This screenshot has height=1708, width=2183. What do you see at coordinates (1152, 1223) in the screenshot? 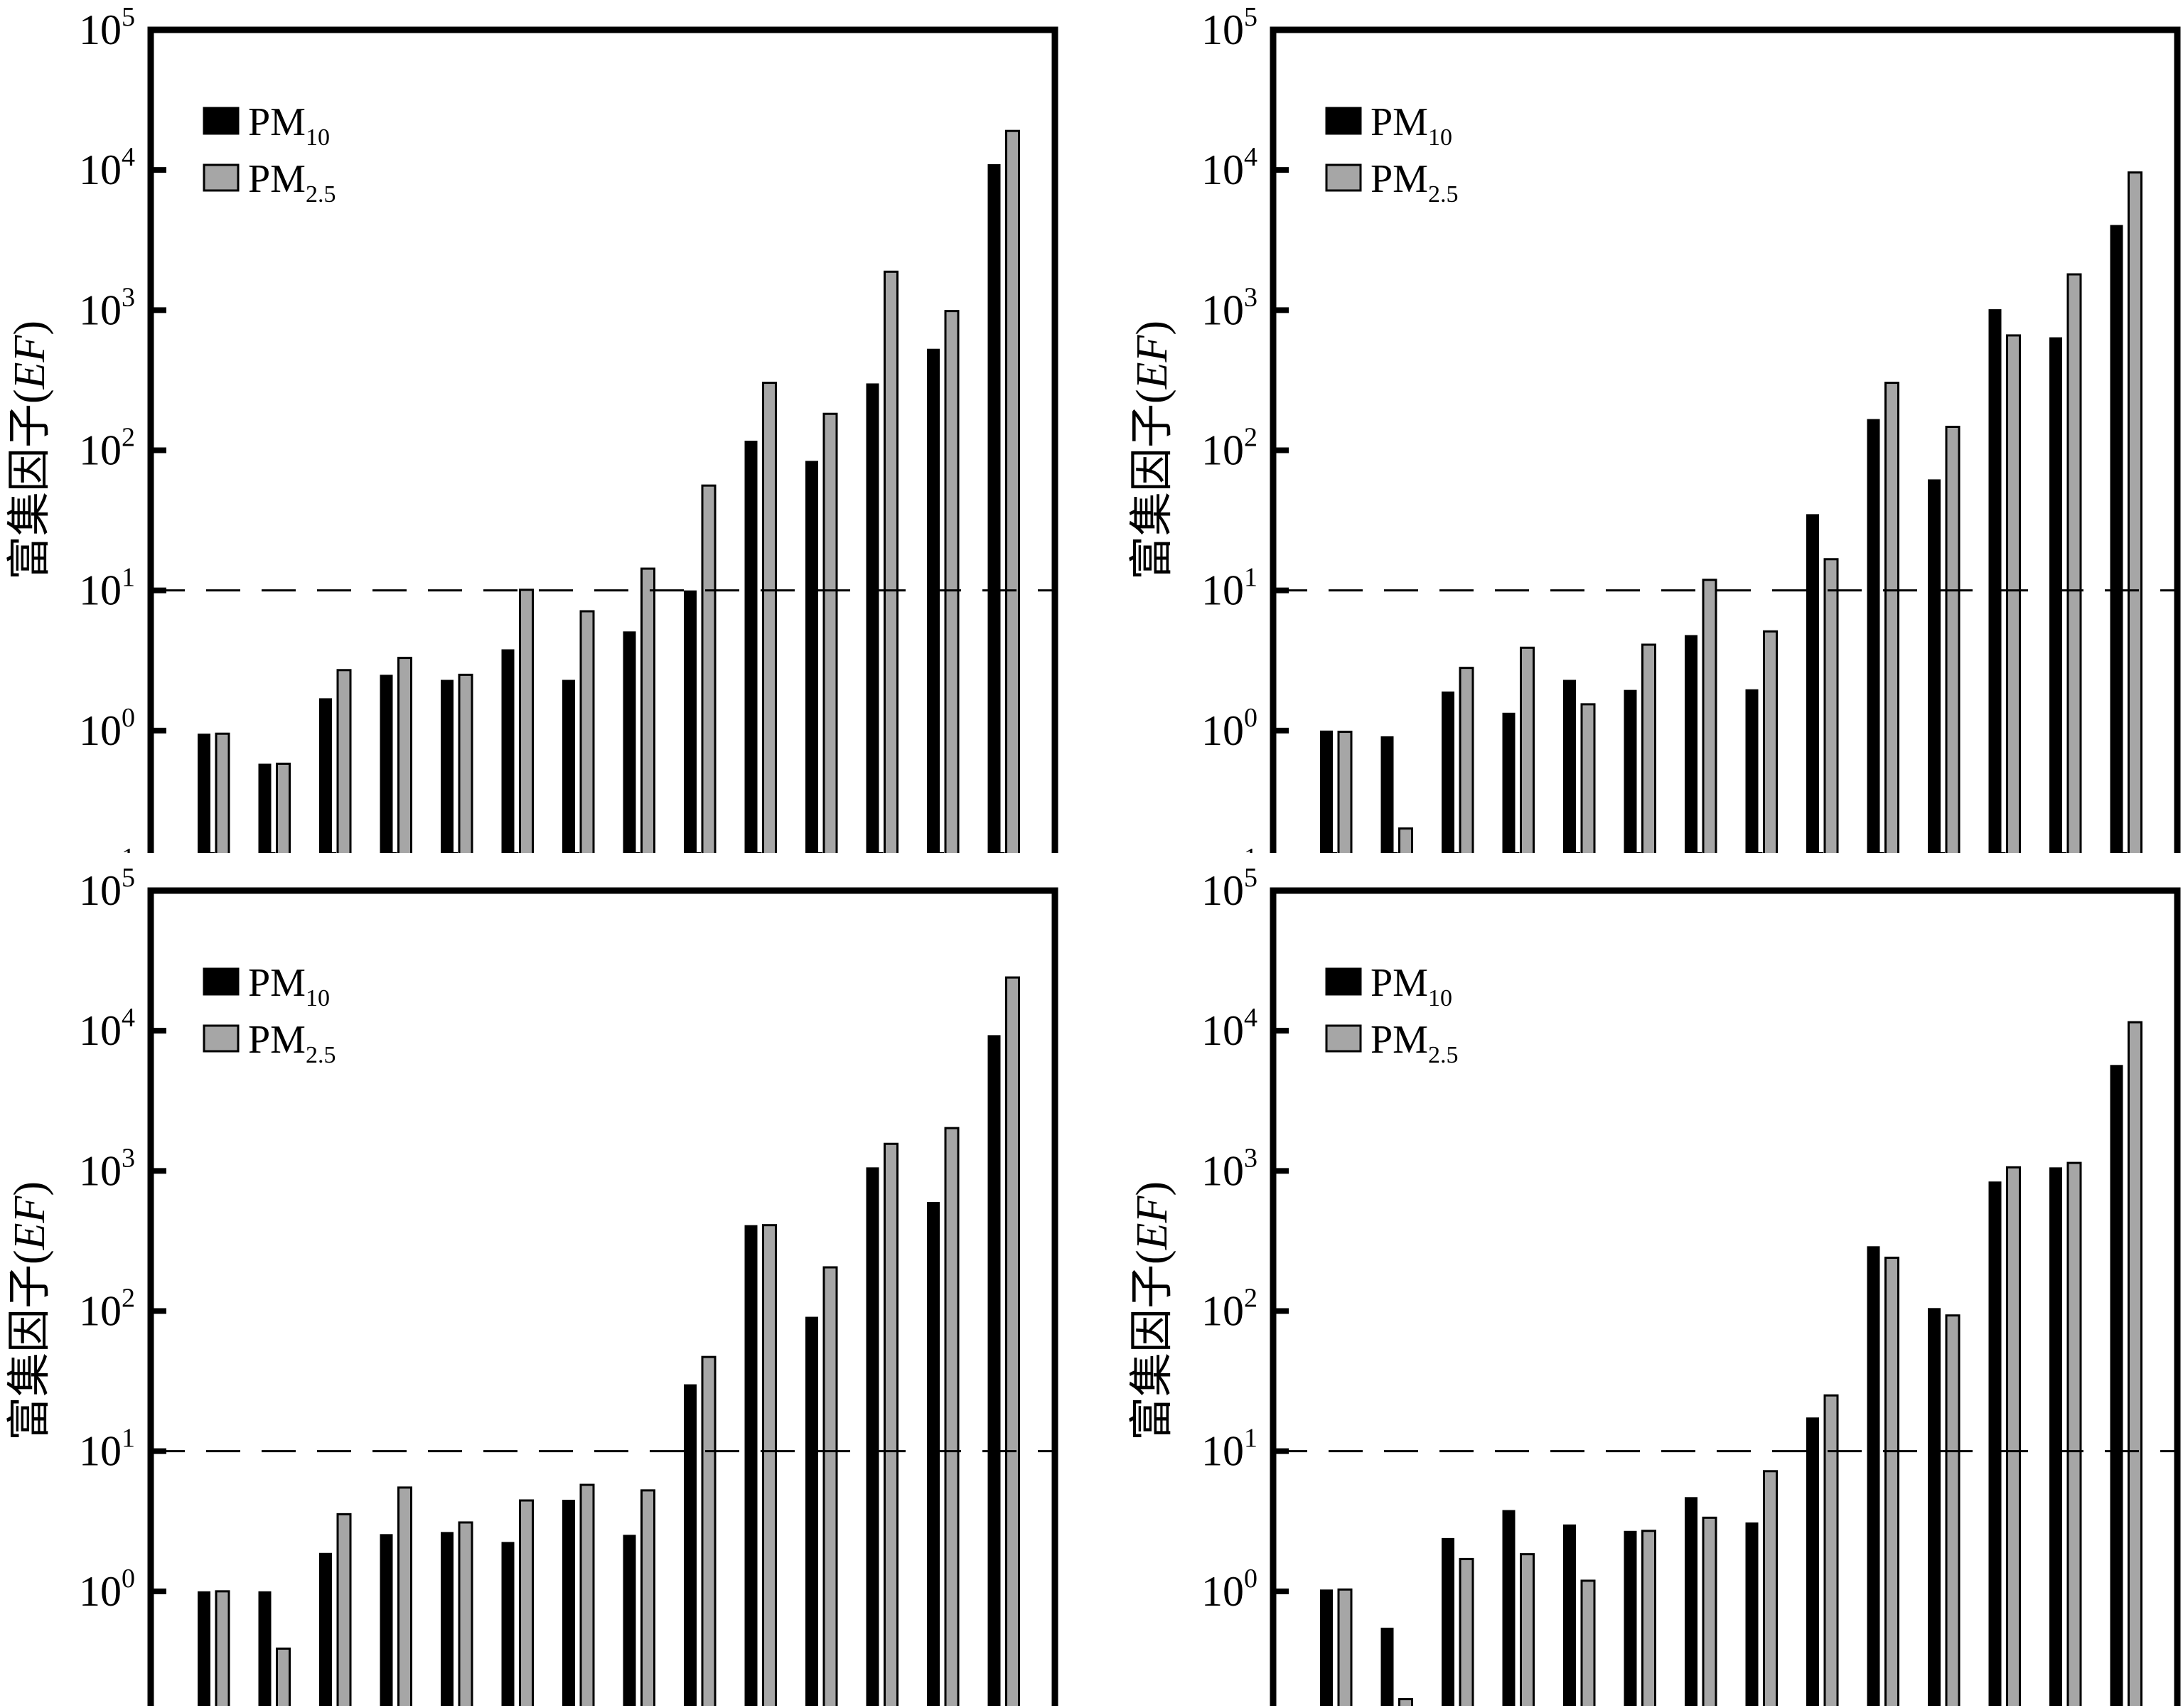
I see `y-axis-label-part: EF` at bounding box center [1152, 1223].